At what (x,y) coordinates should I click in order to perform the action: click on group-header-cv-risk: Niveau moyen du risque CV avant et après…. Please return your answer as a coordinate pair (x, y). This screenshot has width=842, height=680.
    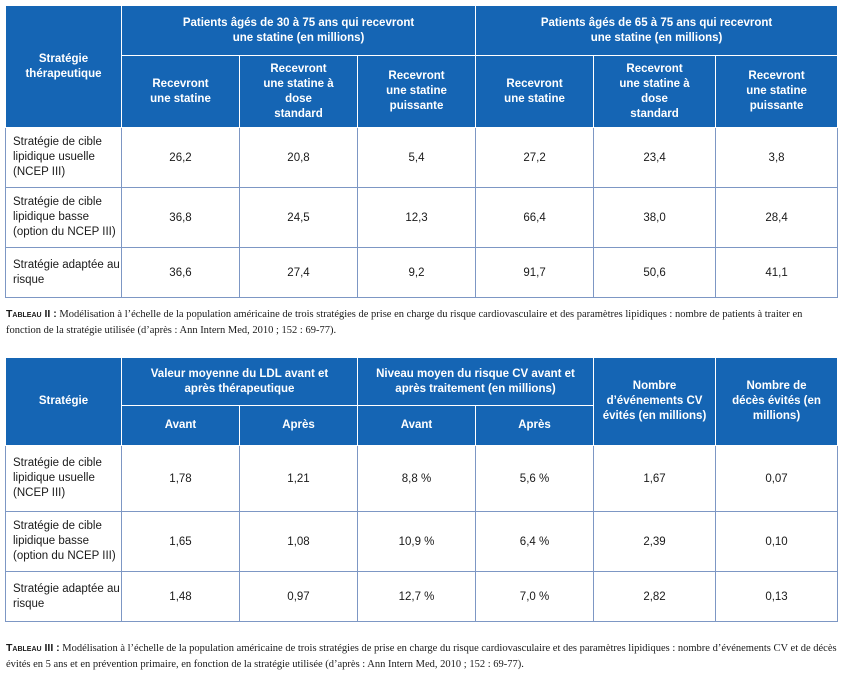
    Looking at the image, I should click on (475, 381).